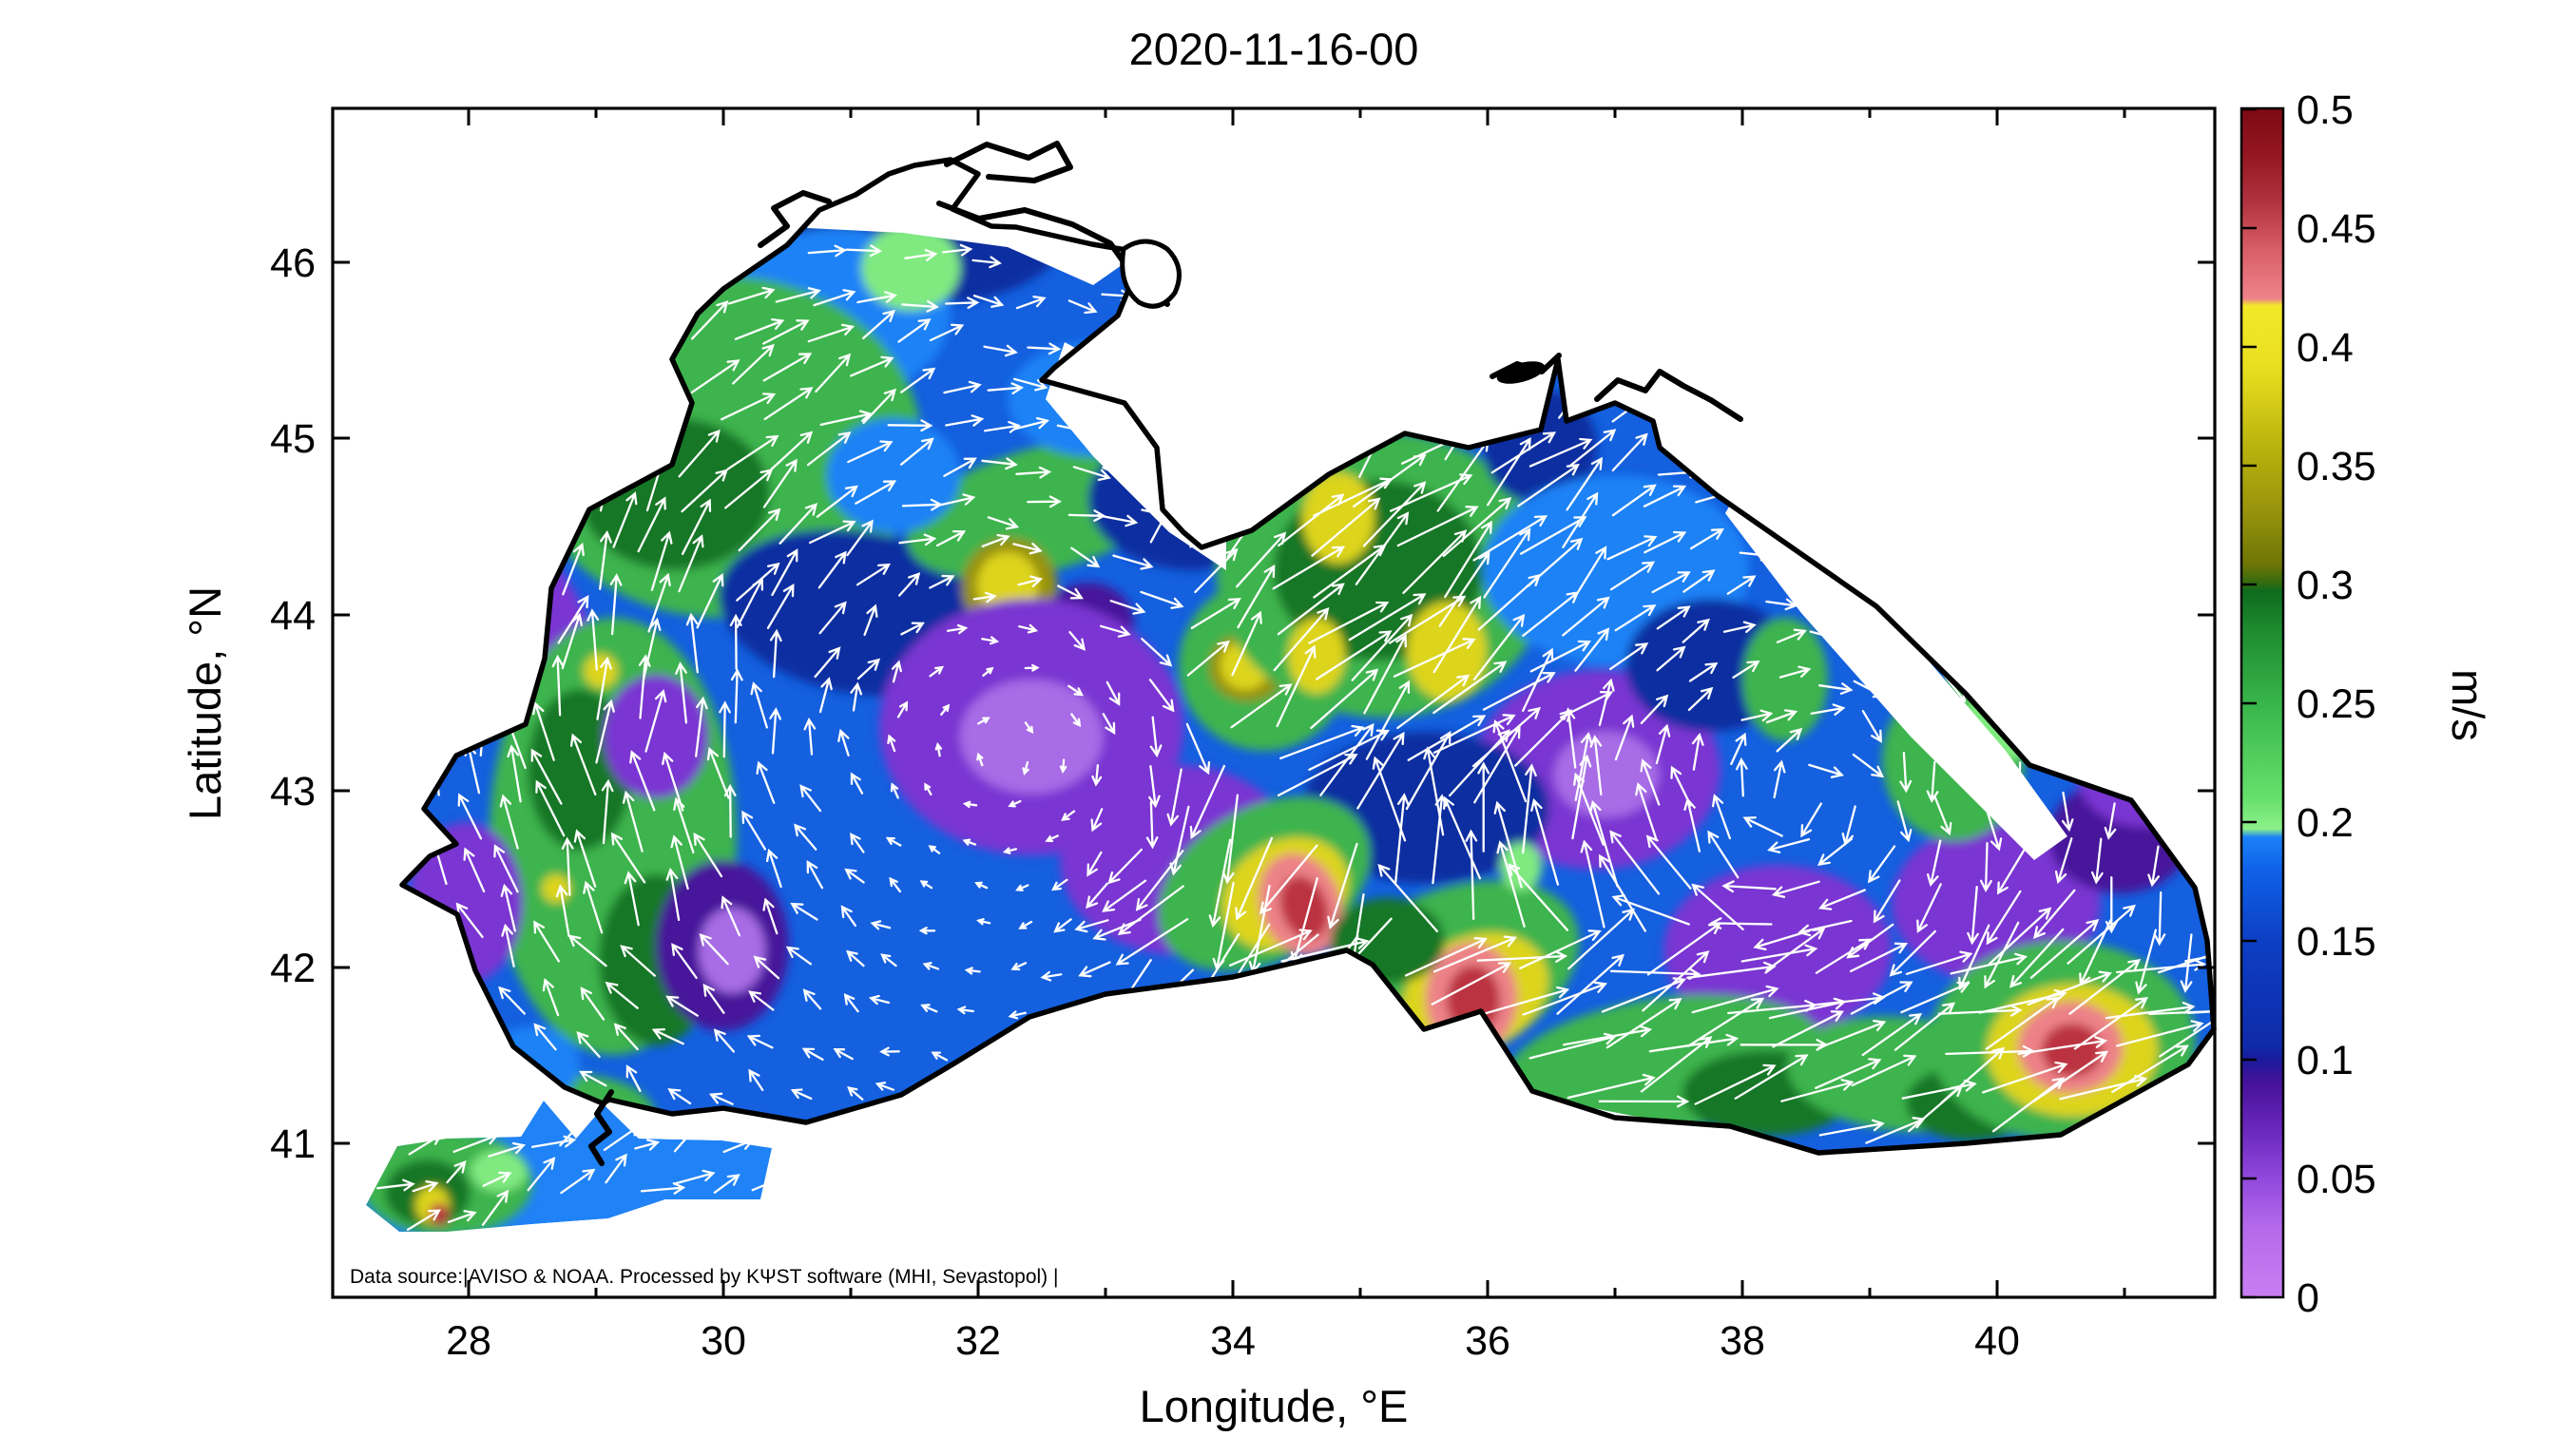 Image resolution: width=2557 pixels, height=1456 pixels. I want to click on colorbar-tick-label: 0.35, so click(2337, 466).